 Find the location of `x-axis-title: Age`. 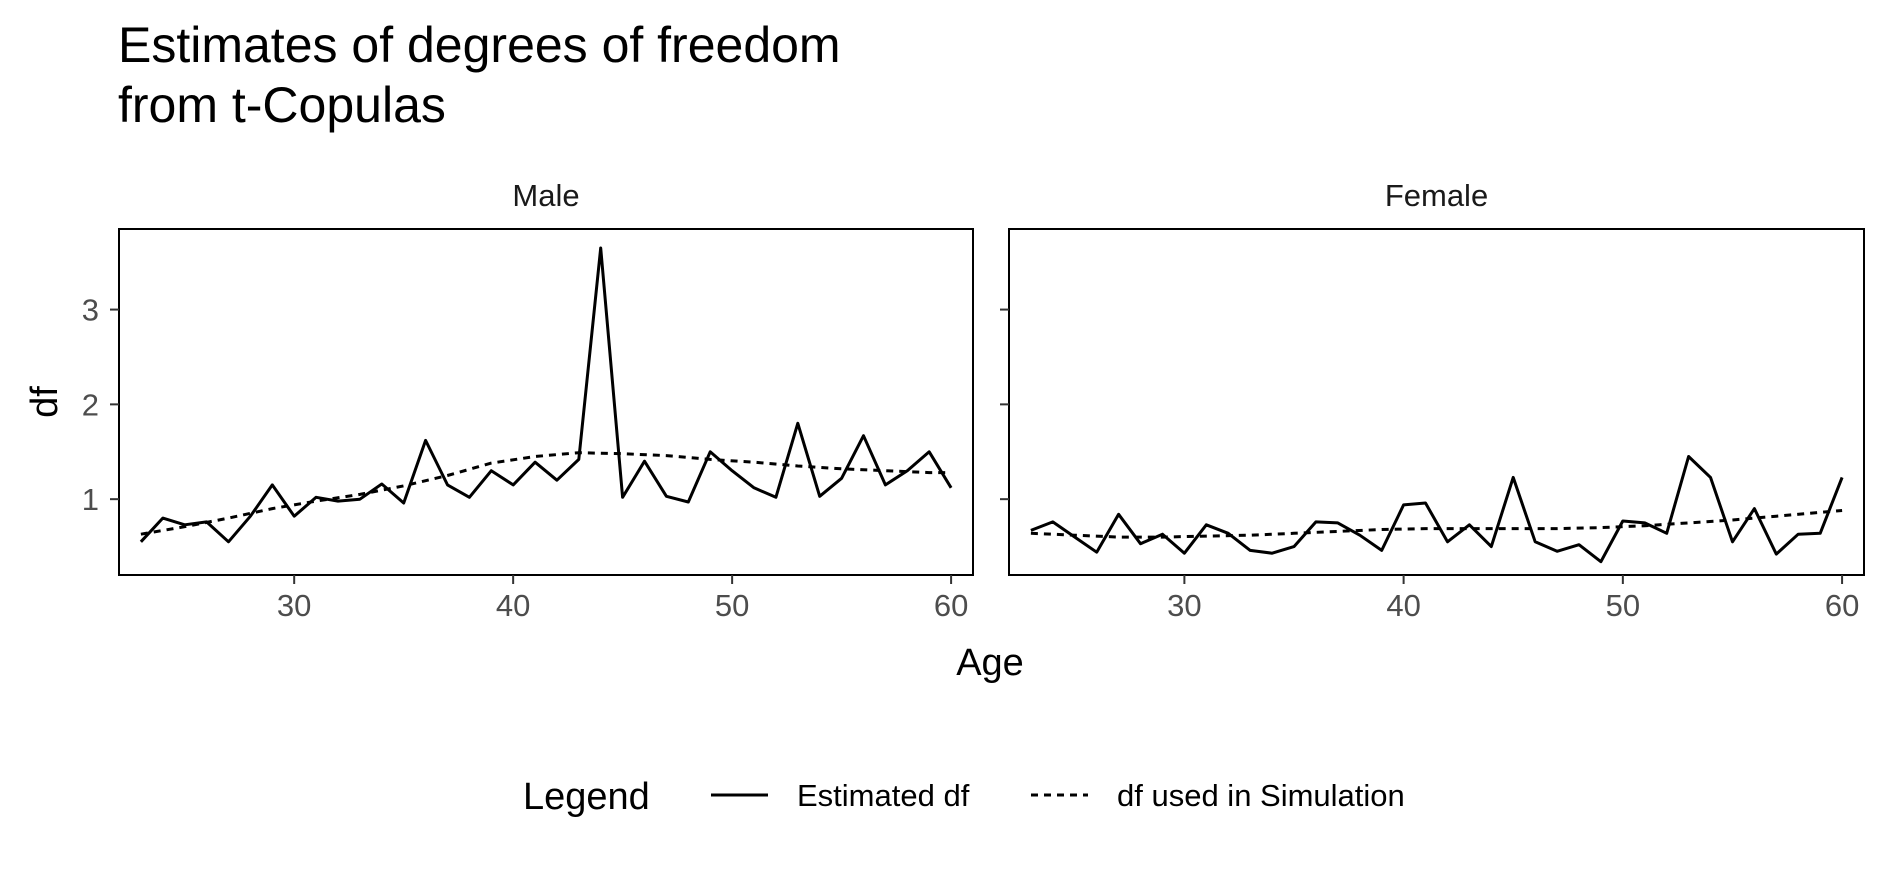

x-axis-title: Age is located at coordinates (990, 663).